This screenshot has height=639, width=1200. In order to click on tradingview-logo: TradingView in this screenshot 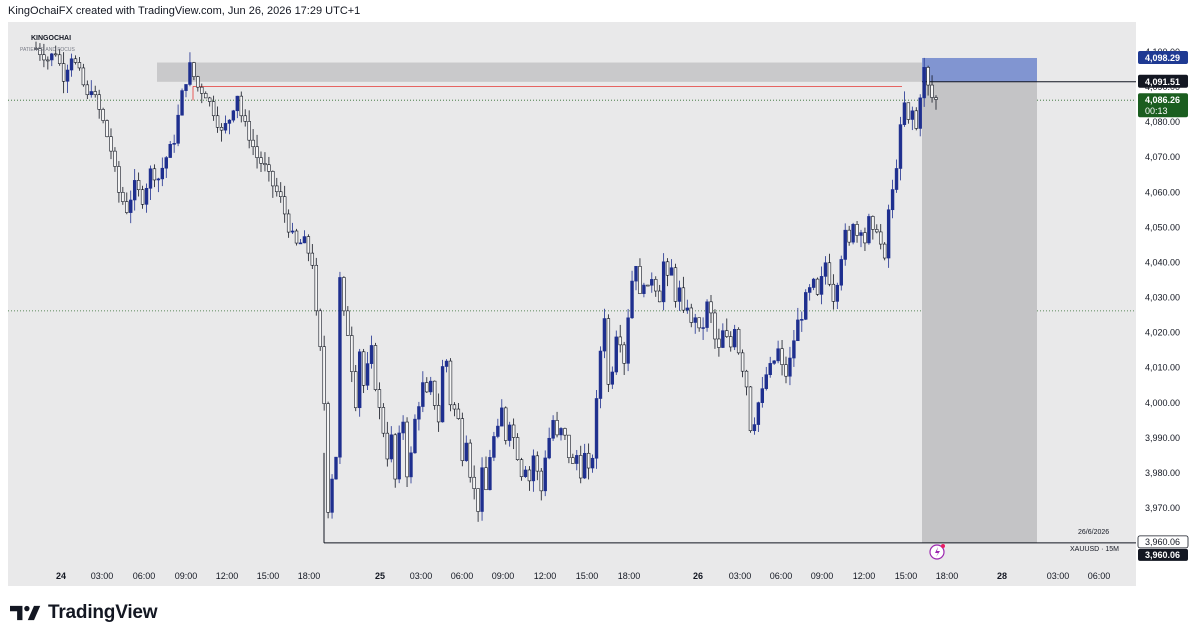, I will do `click(84, 613)`.